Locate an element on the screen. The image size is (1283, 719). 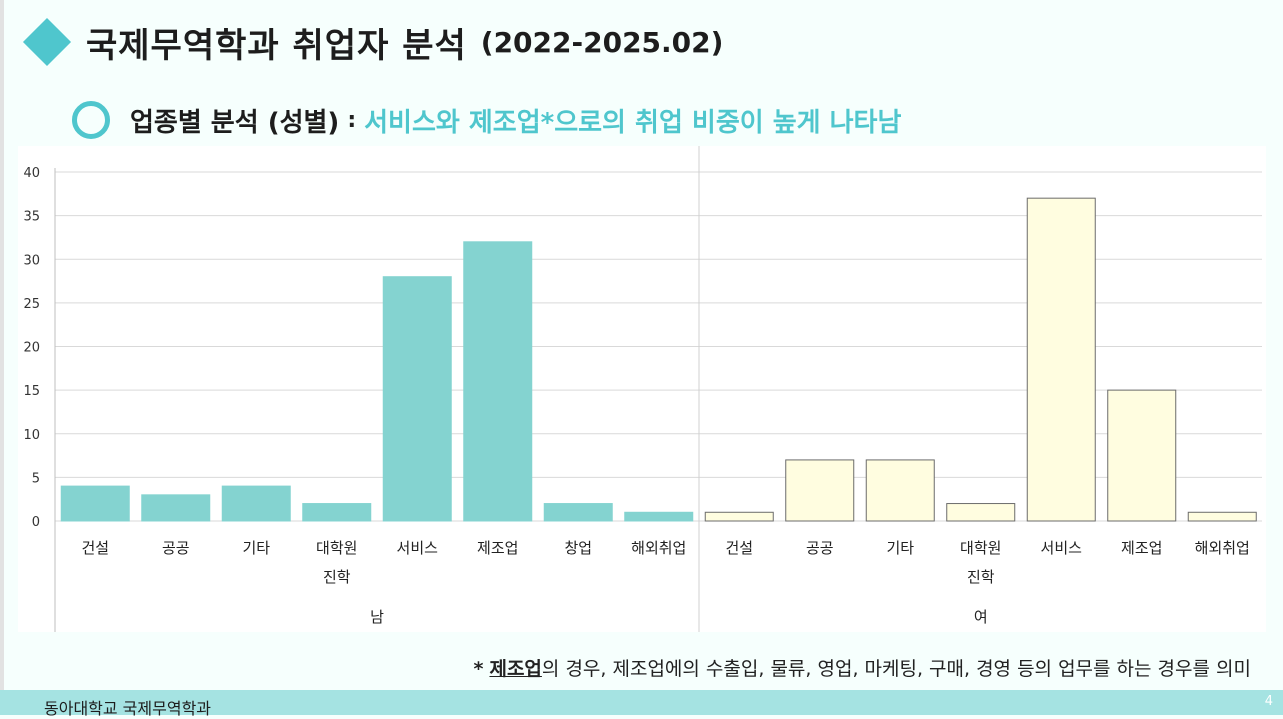
title-row: 국제무역학과 취업자 분석 (2022-2025.02) is located at coordinates (372, 42).